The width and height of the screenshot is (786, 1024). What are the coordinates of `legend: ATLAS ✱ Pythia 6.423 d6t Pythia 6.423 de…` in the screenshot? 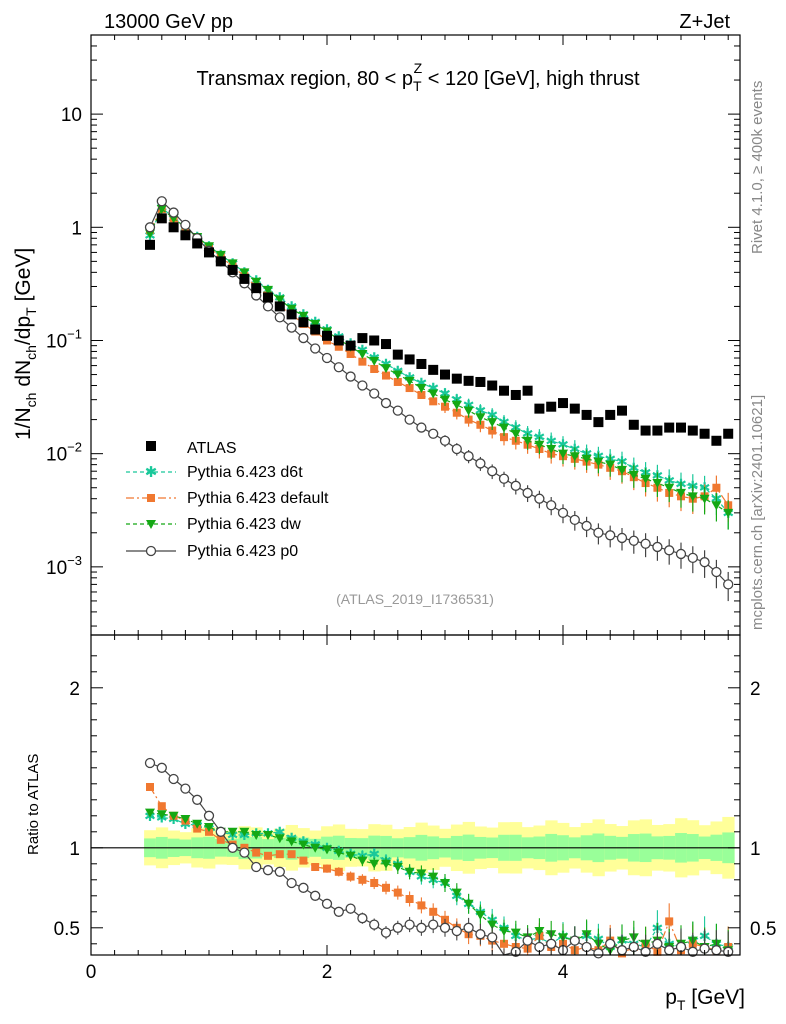 It's located at (227, 500).